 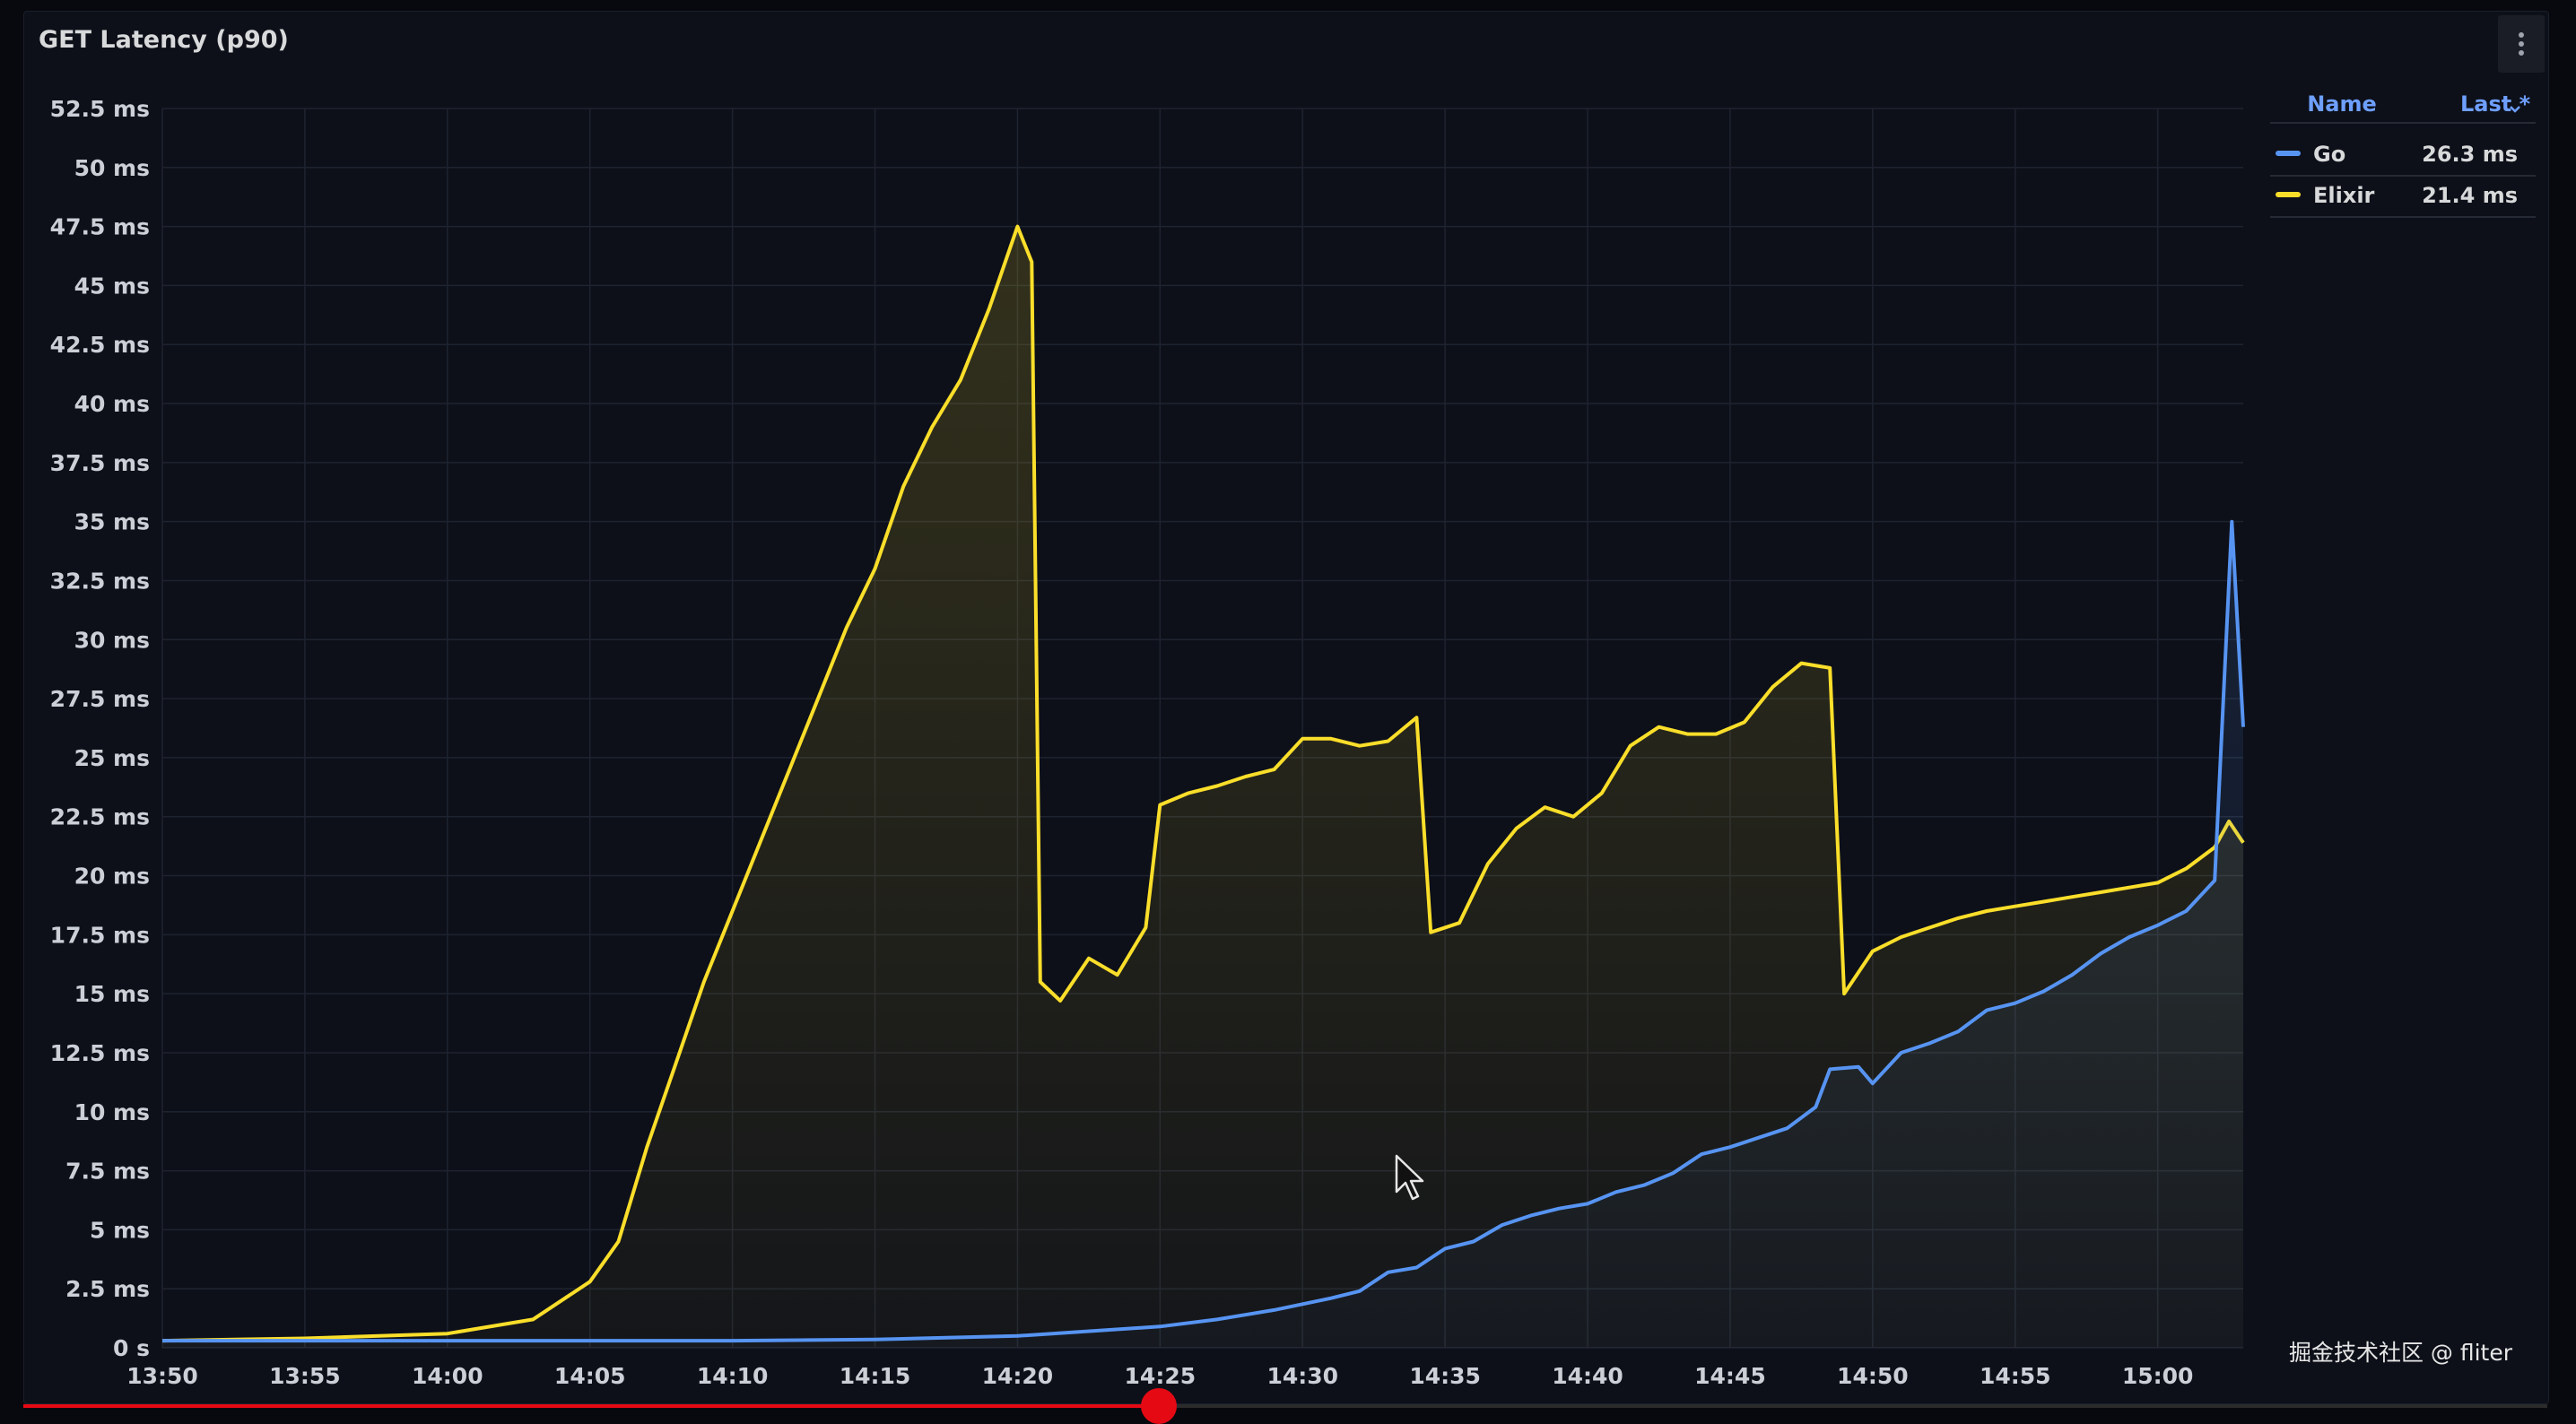 I want to click on x-tick-label: 14:25, so click(x=1161, y=1376).